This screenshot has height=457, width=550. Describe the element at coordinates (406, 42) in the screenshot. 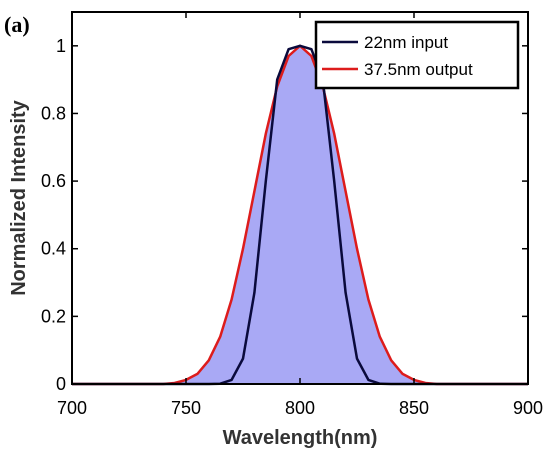

I see `legend-label-input: 22nm input` at that location.